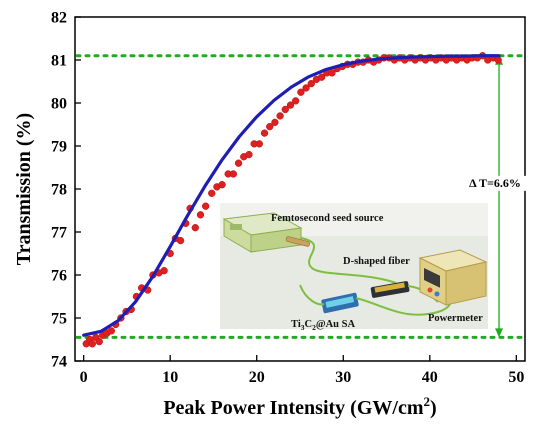 The height and width of the screenshot is (428, 550). I want to click on y-tick-label: 75, so click(59, 319).